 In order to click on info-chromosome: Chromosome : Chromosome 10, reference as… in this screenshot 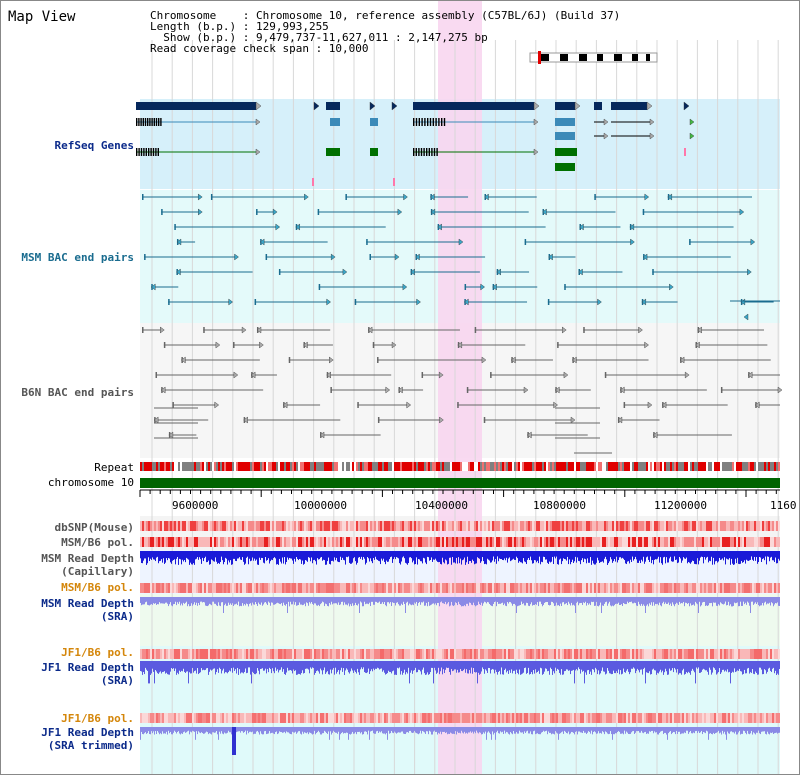, I will do `click(385, 15)`.